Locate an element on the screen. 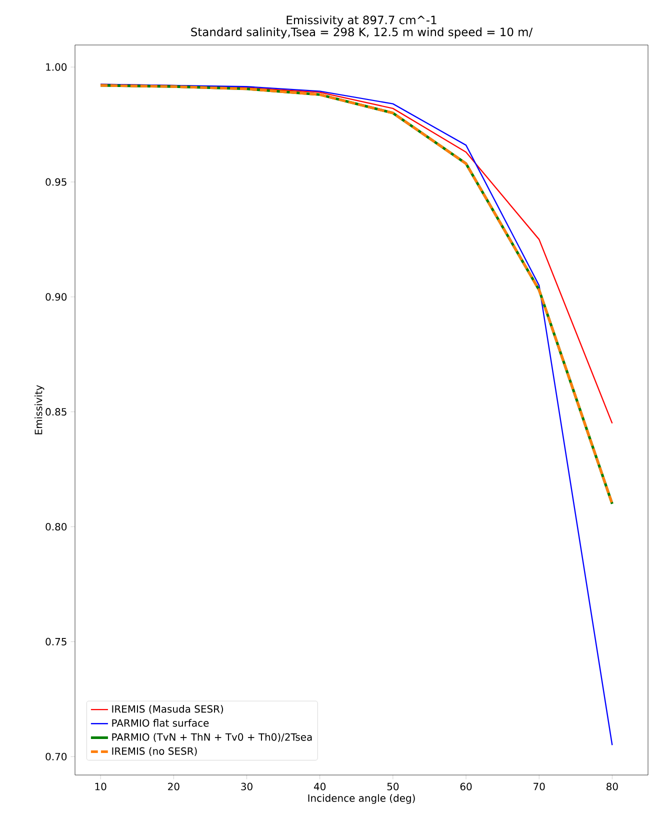 The width and height of the screenshot is (659, 830). legend-label: PARMIO flat surface is located at coordinates (160, 723).